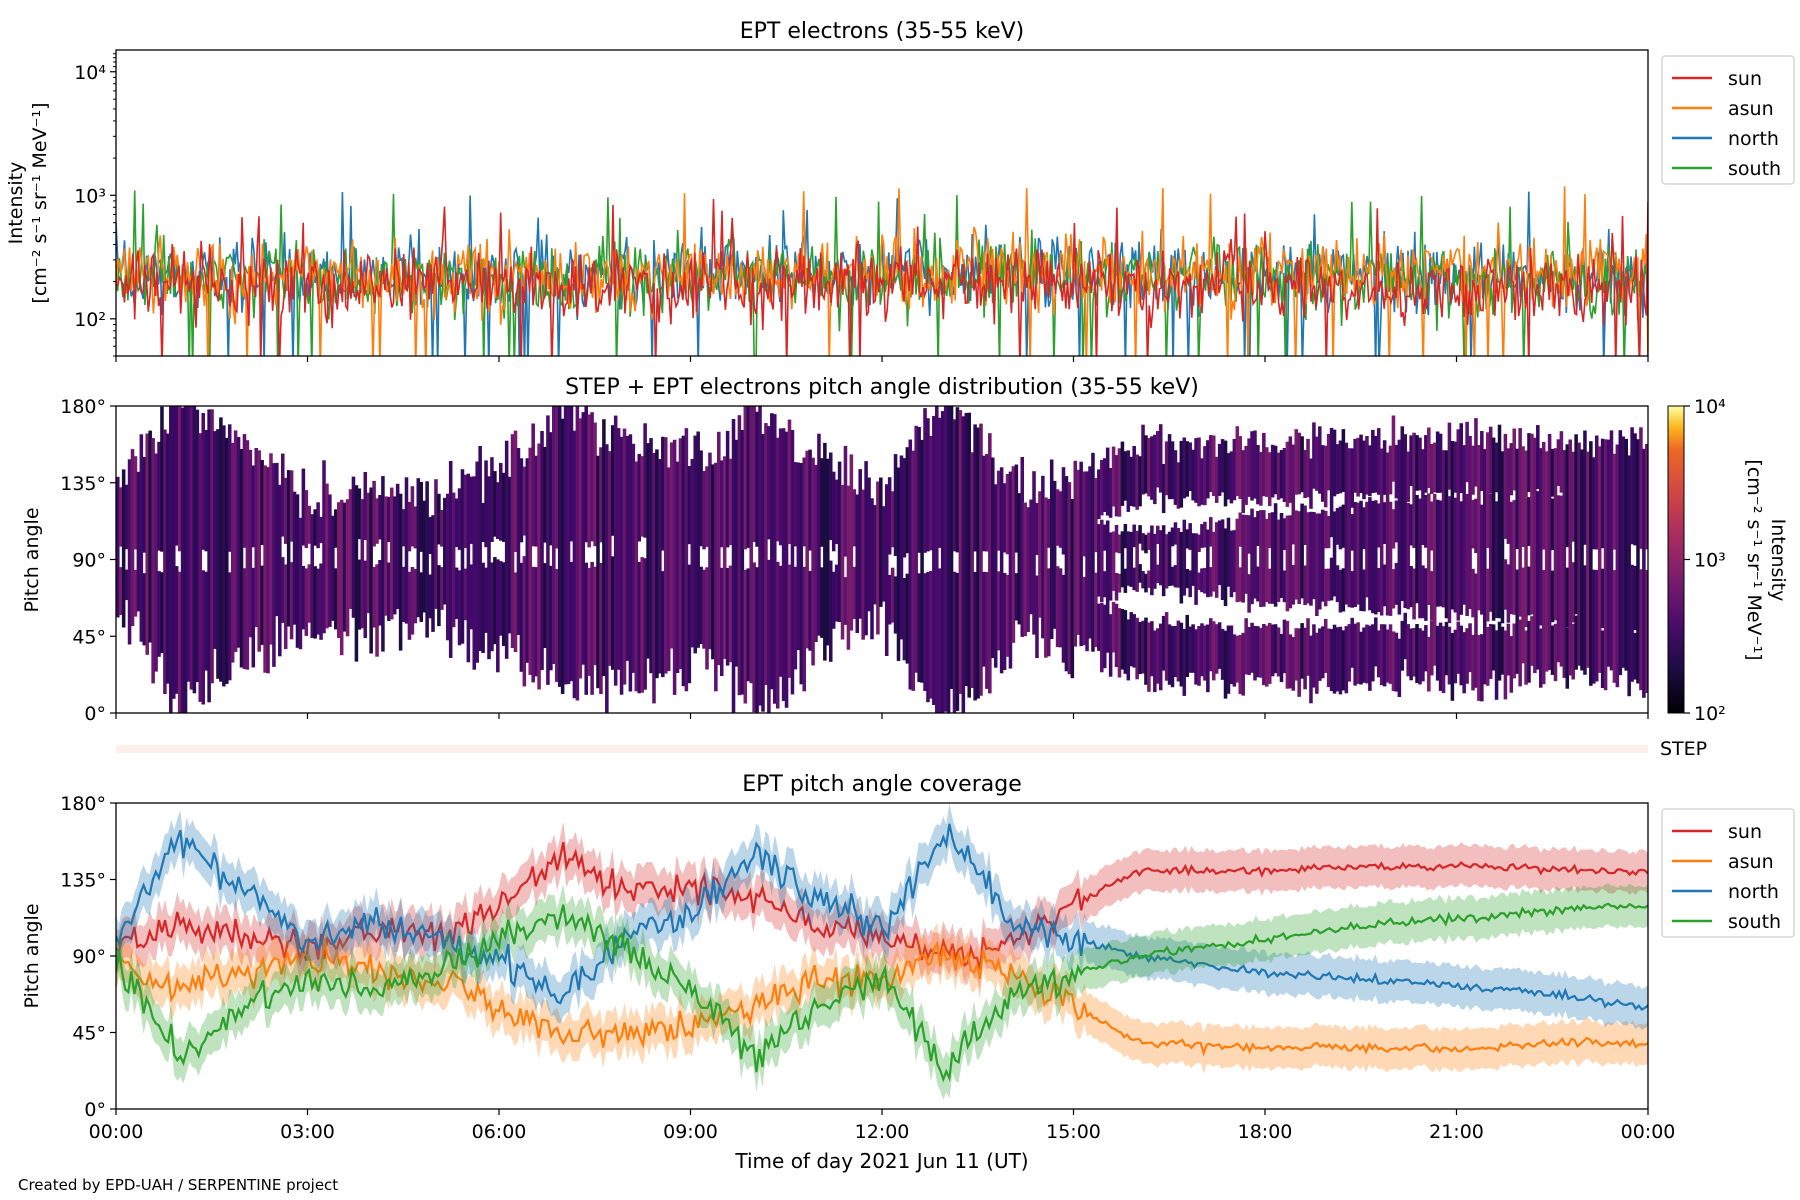 The width and height of the screenshot is (1800, 1200). I want to click on step-strip-label: STEP, so click(1683, 749).